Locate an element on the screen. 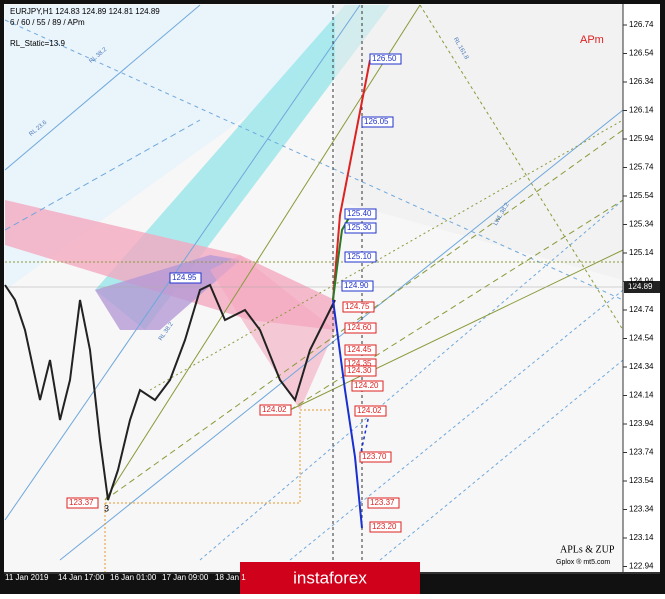  level-label: 124.30 is located at coordinates (359, 370).